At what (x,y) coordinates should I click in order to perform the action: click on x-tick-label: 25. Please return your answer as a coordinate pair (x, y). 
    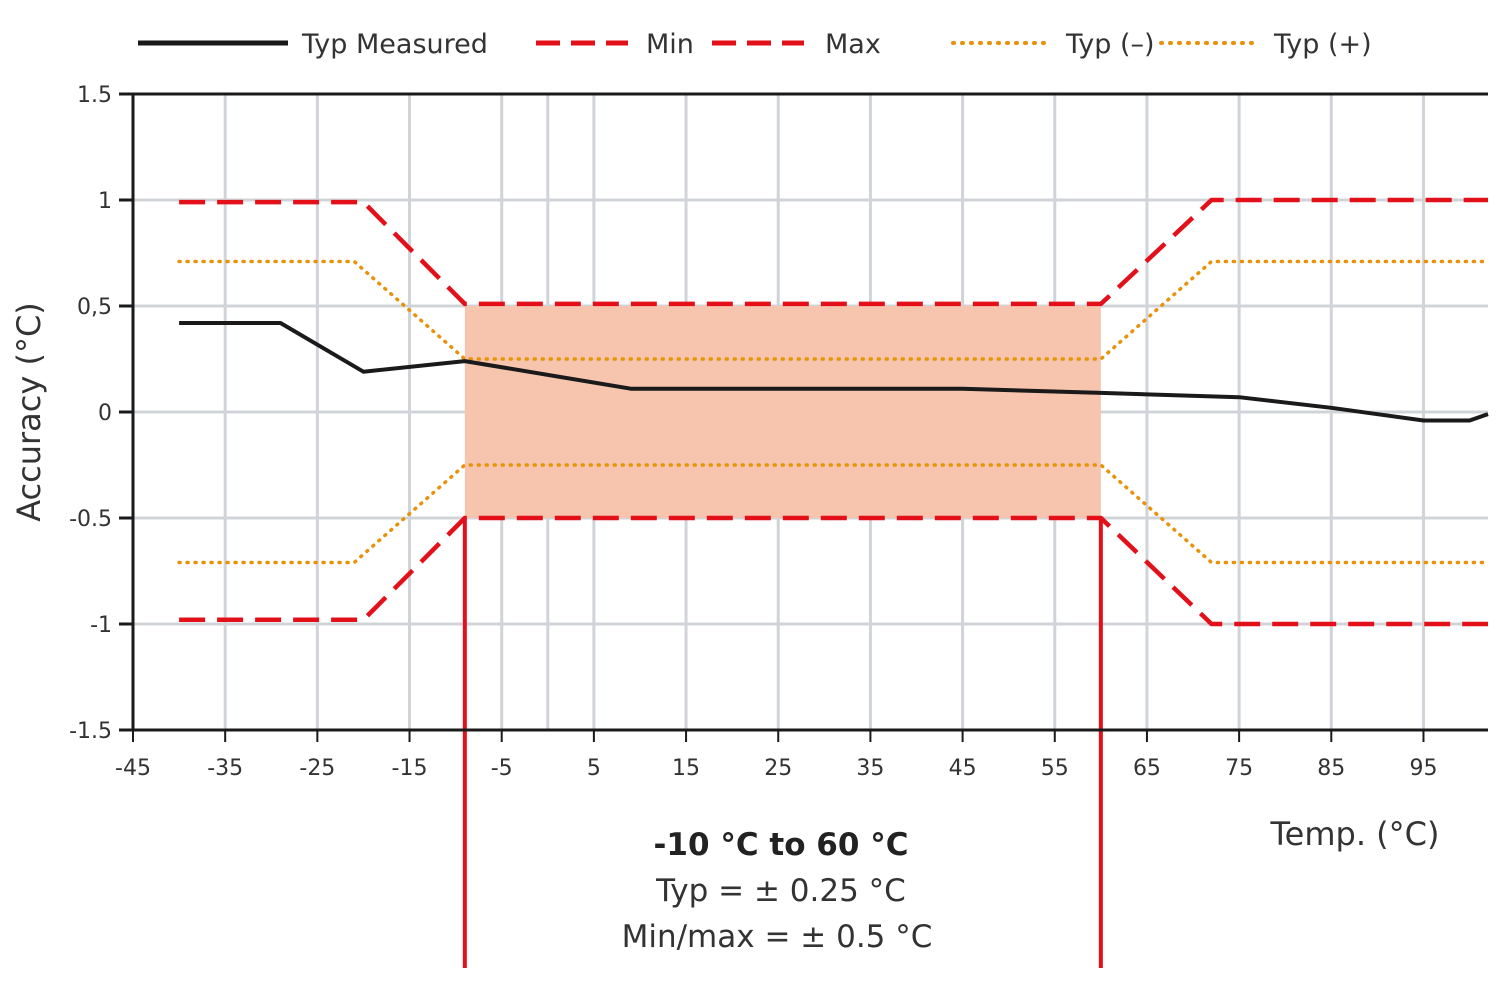
    Looking at the image, I should click on (778, 768).